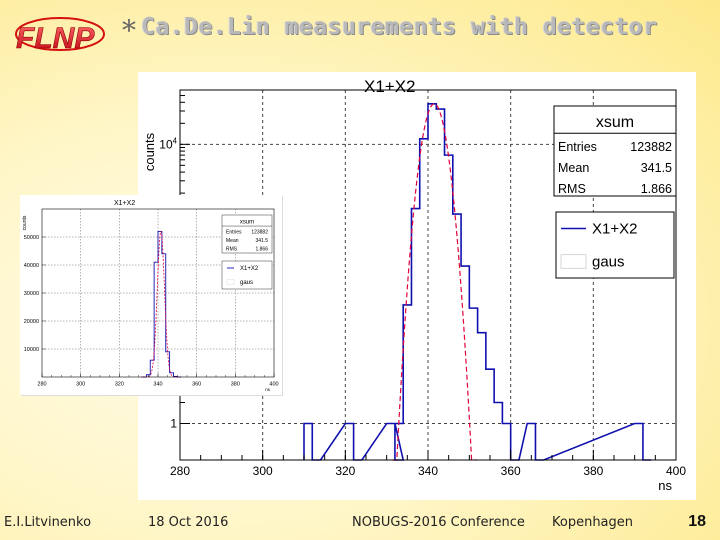 This screenshot has height=540, width=720. What do you see at coordinates (173, 424) in the screenshot?
I see `y-tick-label: 1` at bounding box center [173, 424].